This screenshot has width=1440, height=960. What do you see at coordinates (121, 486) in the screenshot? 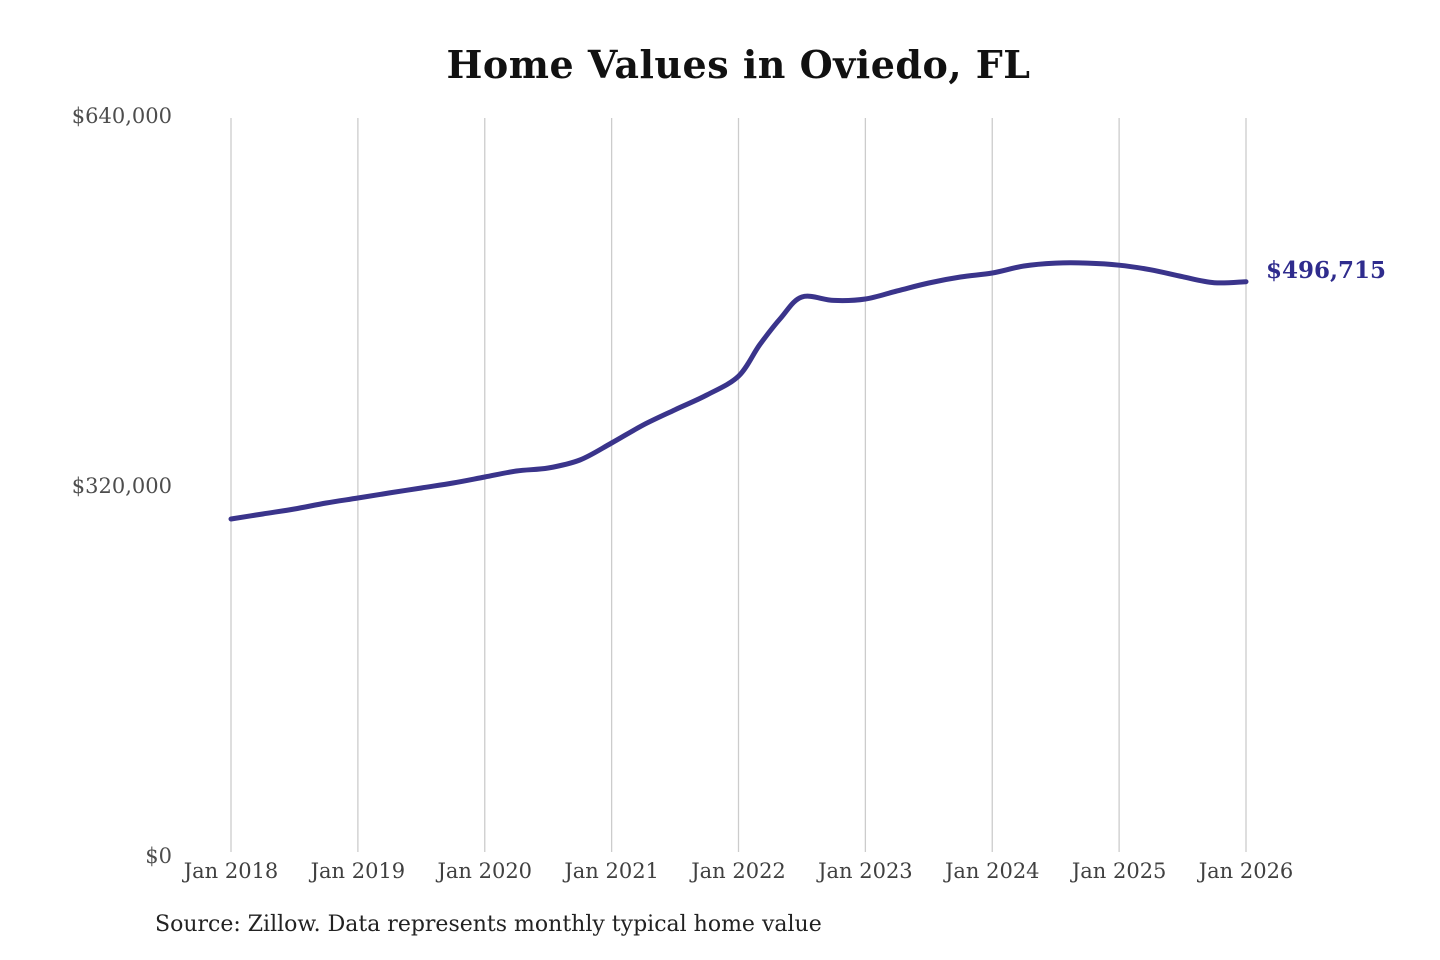
I see `y-axis-tick-label-320000: $320,000` at bounding box center [121, 486].